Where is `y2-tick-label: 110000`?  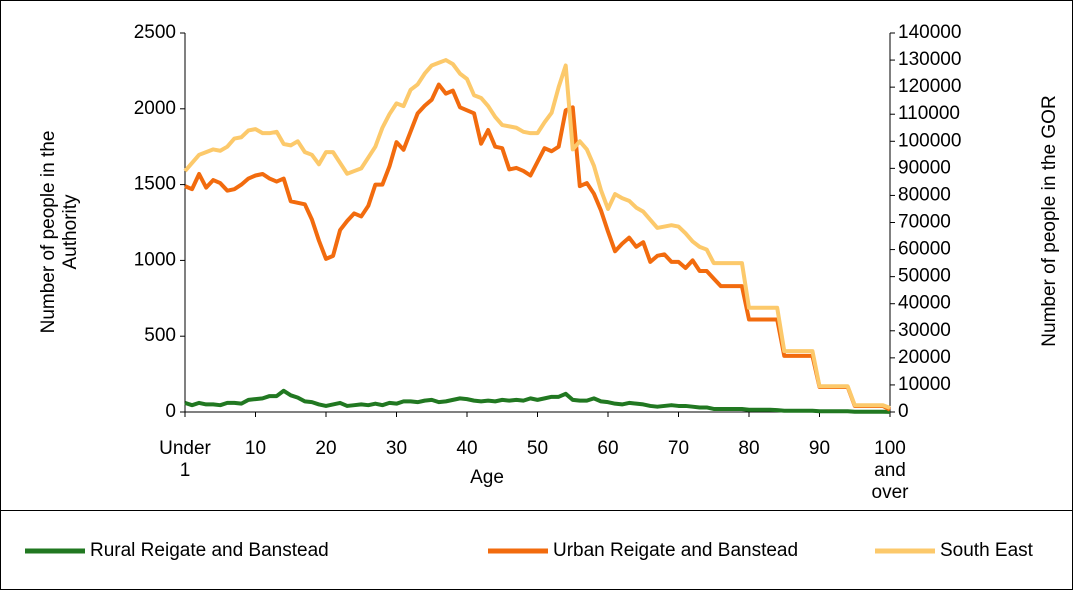
y2-tick-label: 110000 is located at coordinates (929, 113).